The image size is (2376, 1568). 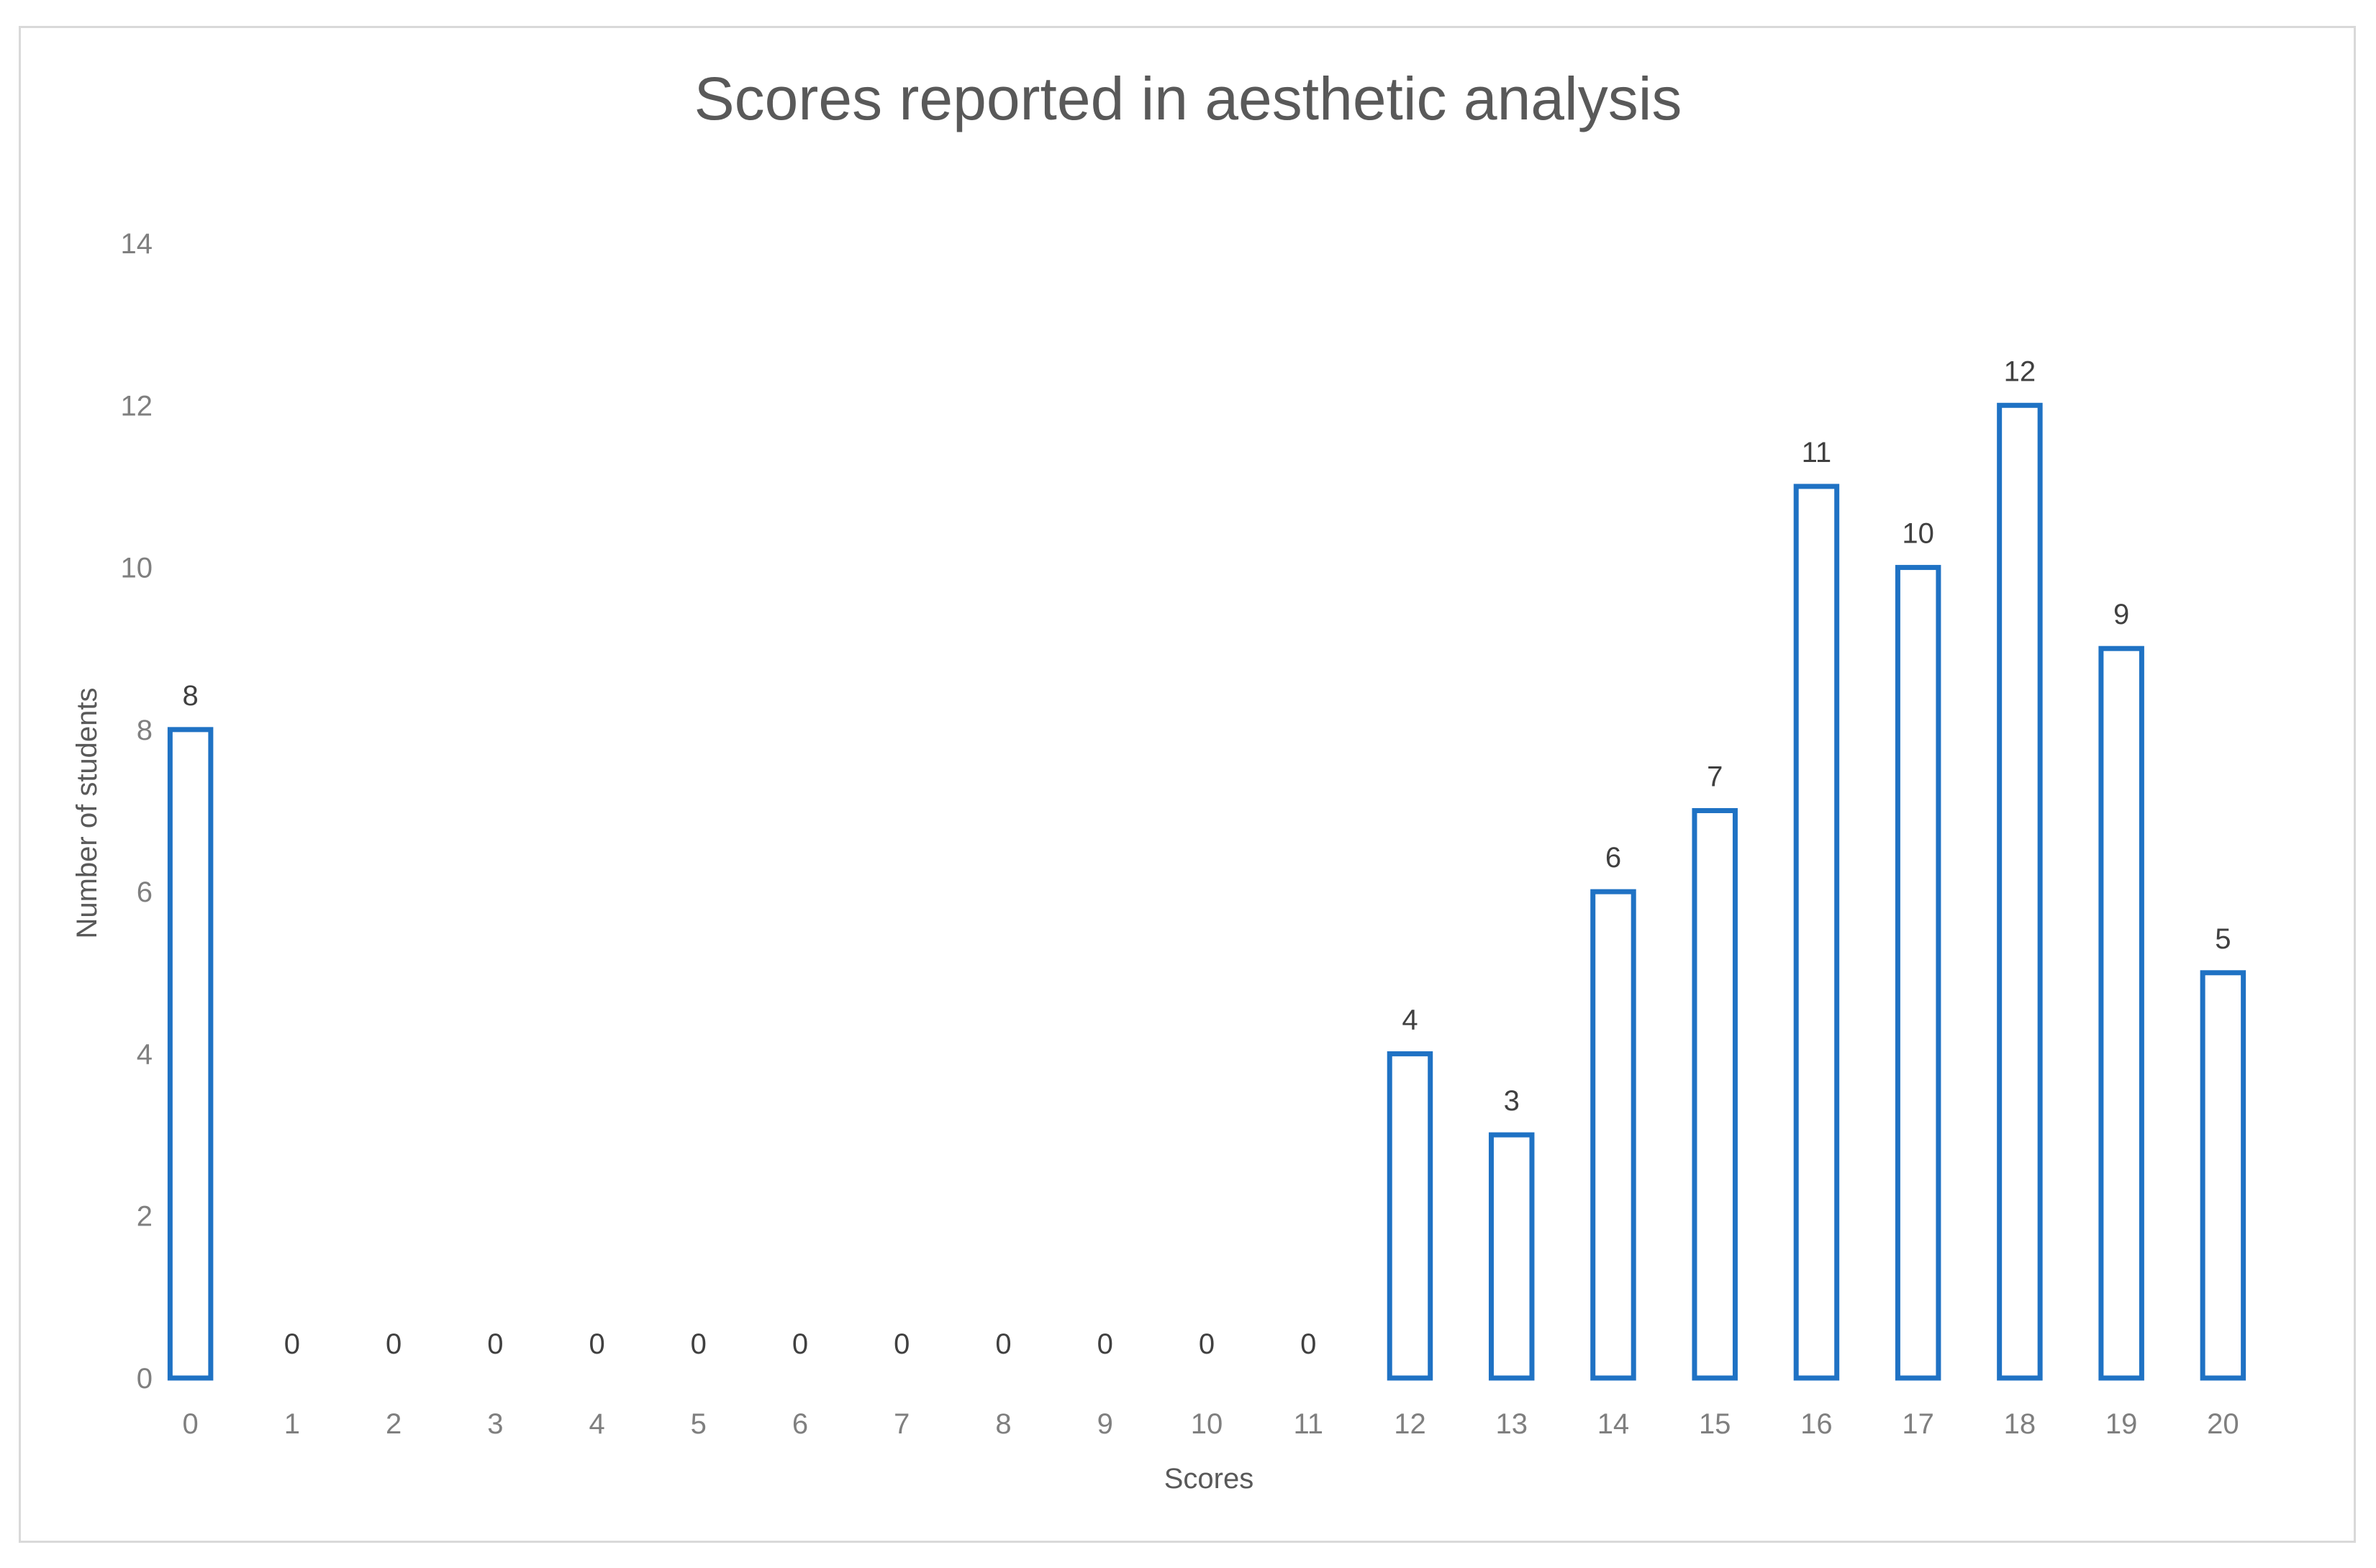 I want to click on x-tick-label: 8, so click(x=1003, y=1424).